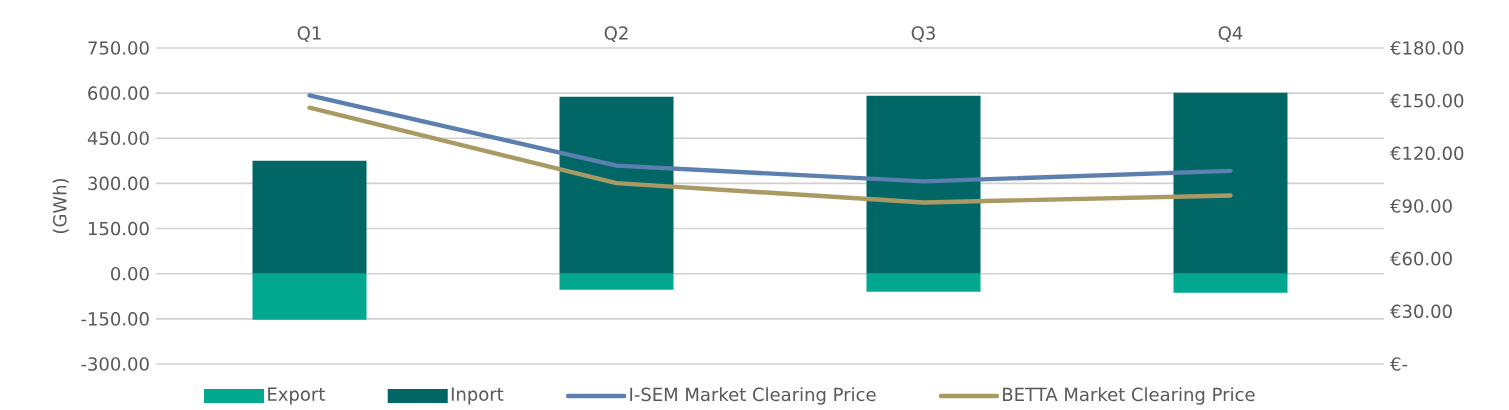 The height and width of the screenshot is (410, 1509). I want to click on y2-tick-label: €180.00, so click(1427, 48).